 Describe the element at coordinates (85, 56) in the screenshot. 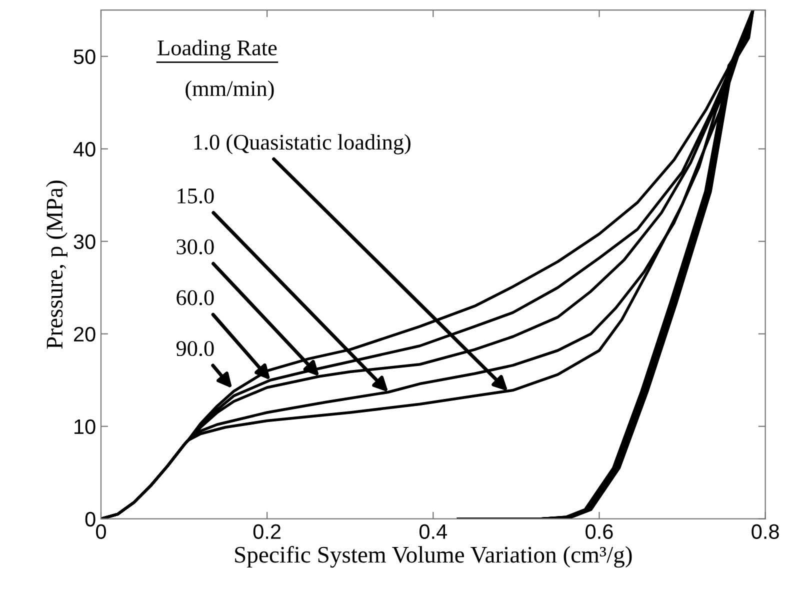

I see `y-tick-label: 50` at that location.